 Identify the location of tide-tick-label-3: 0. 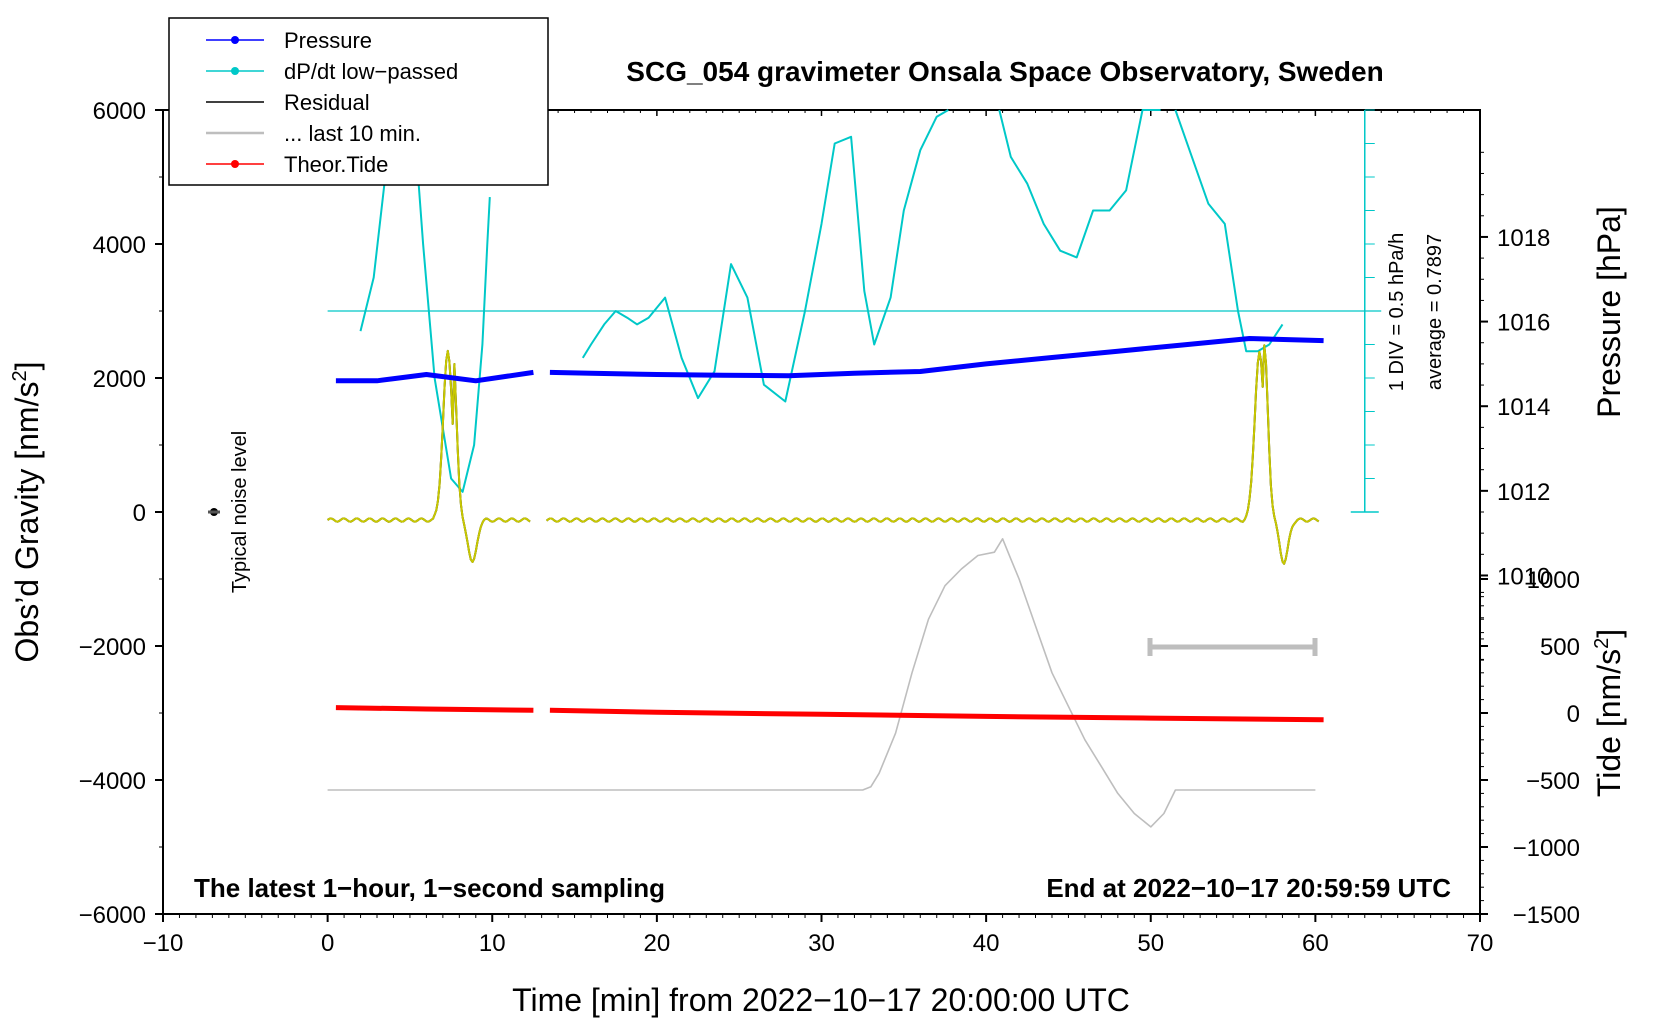
(1573, 714).